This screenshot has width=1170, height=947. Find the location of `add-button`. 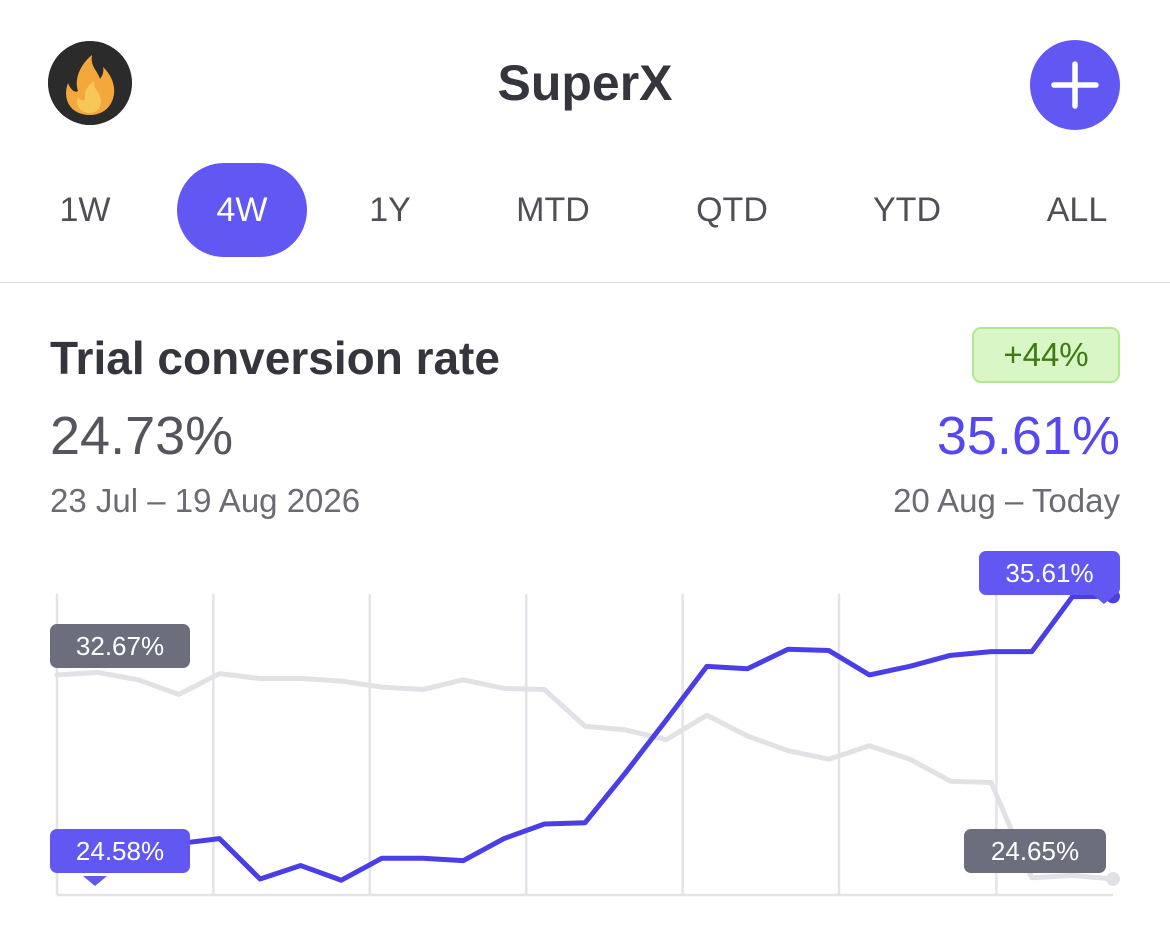

add-button is located at coordinates (1075, 85).